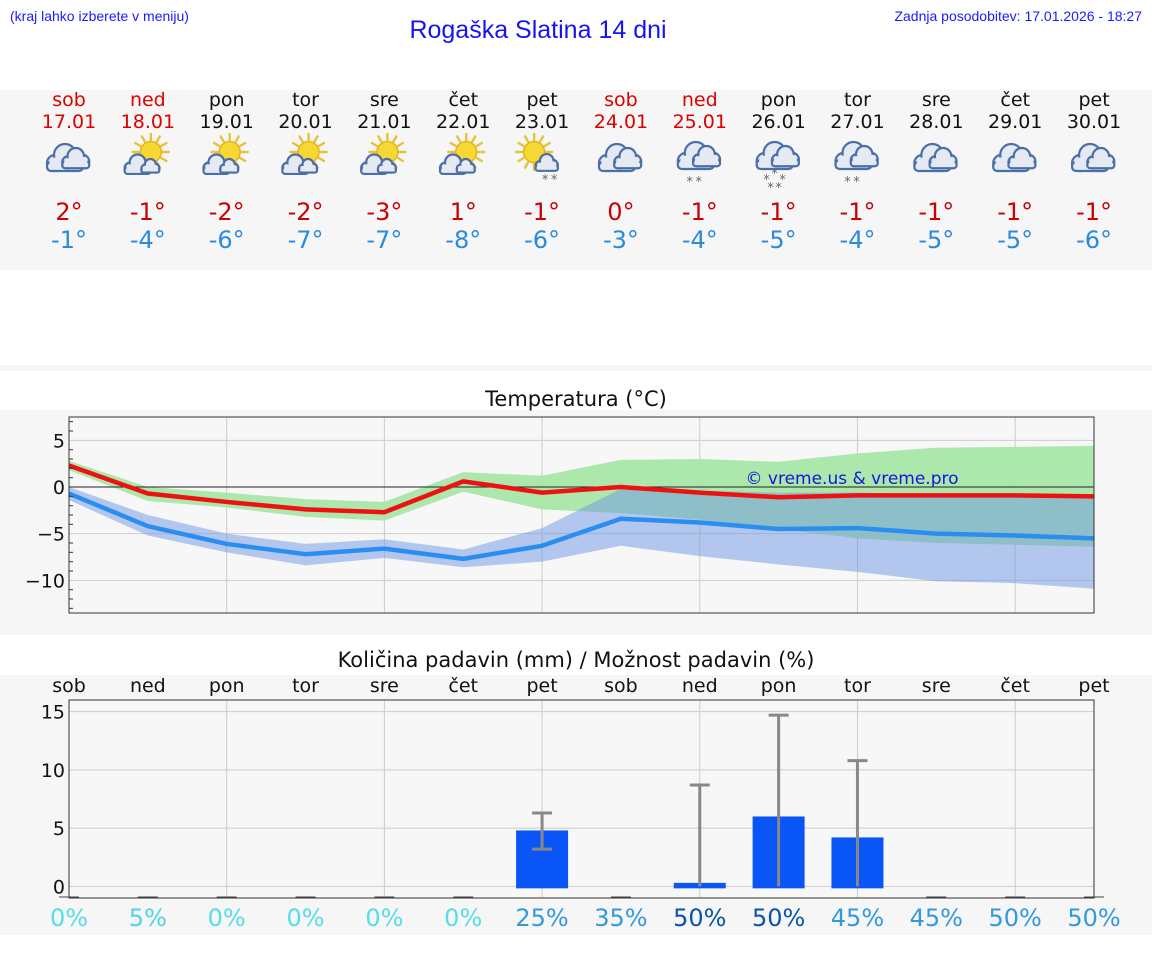 The height and width of the screenshot is (975, 1152). What do you see at coordinates (305, 100) in the screenshot?
I see `day-name: tor` at bounding box center [305, 100].